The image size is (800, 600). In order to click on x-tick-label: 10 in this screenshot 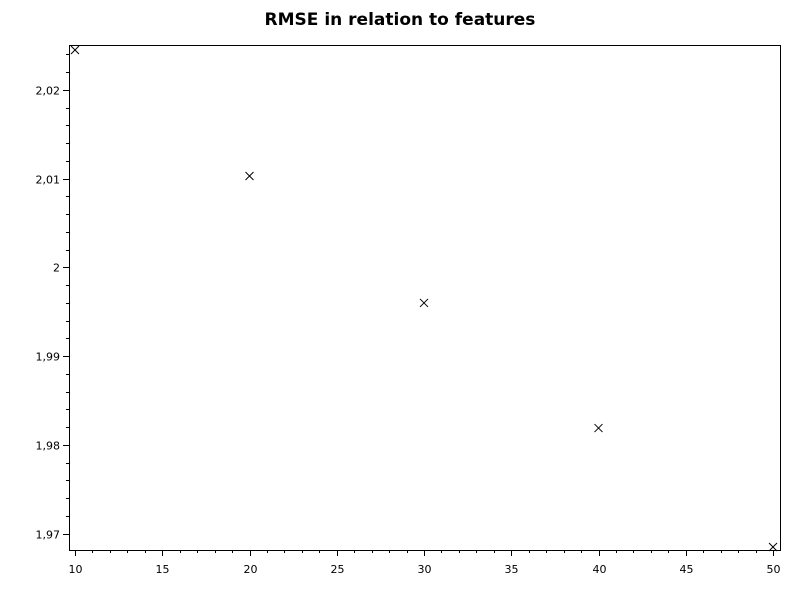, I will do `click(76, 569)`.